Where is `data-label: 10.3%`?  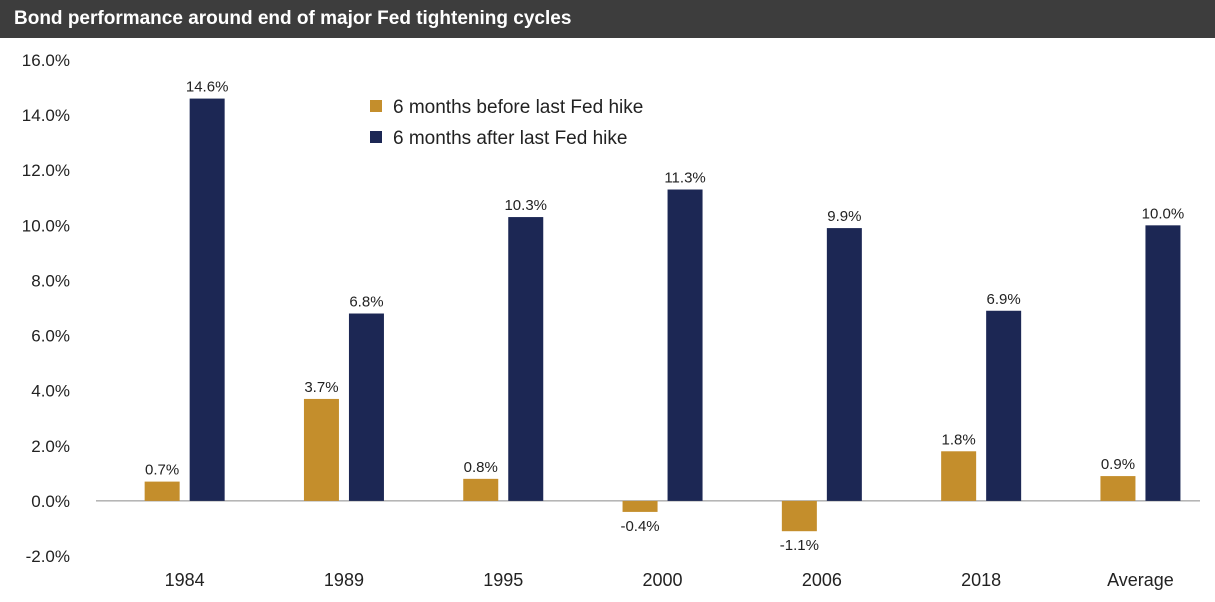
data-label: 10.3% is located at coordinates (525, 205).